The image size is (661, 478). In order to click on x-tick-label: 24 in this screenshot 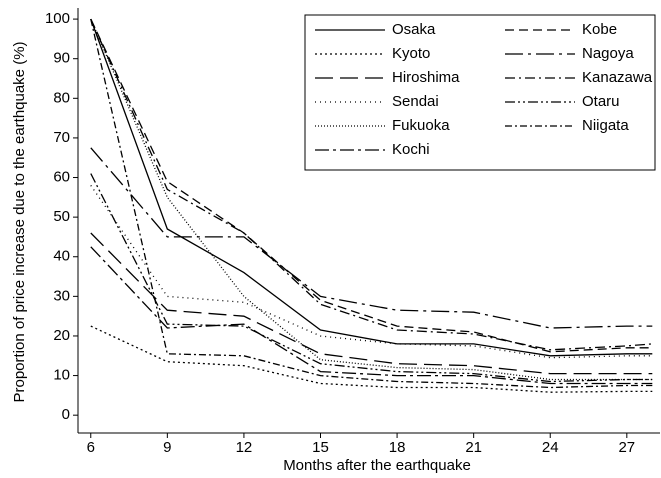, I will do `click(550, 447)`.